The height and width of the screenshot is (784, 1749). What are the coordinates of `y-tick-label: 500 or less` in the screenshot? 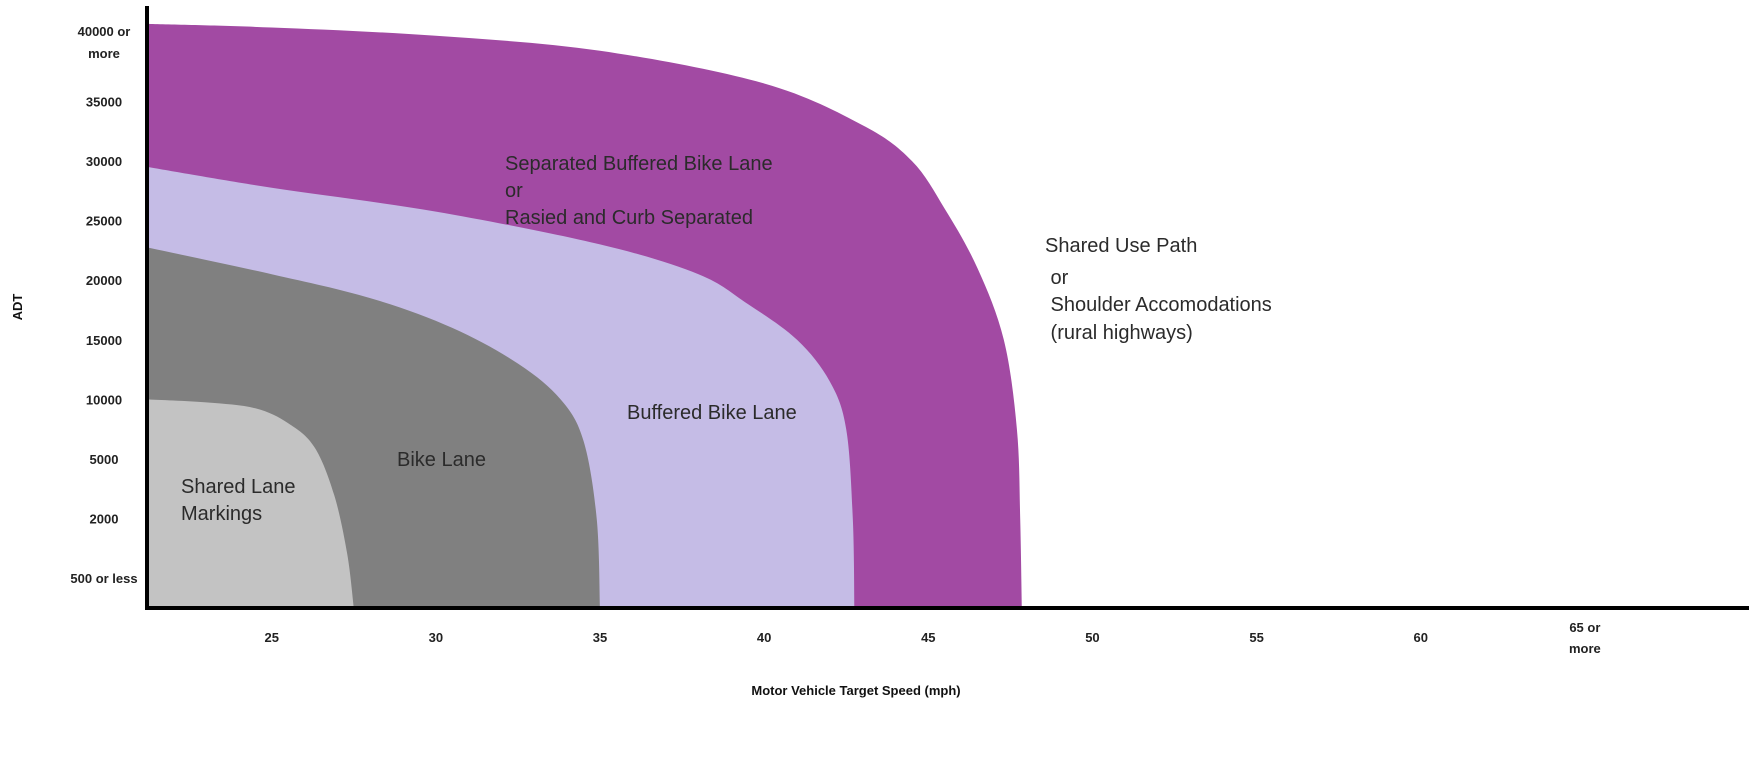 It's located at (103, 578).